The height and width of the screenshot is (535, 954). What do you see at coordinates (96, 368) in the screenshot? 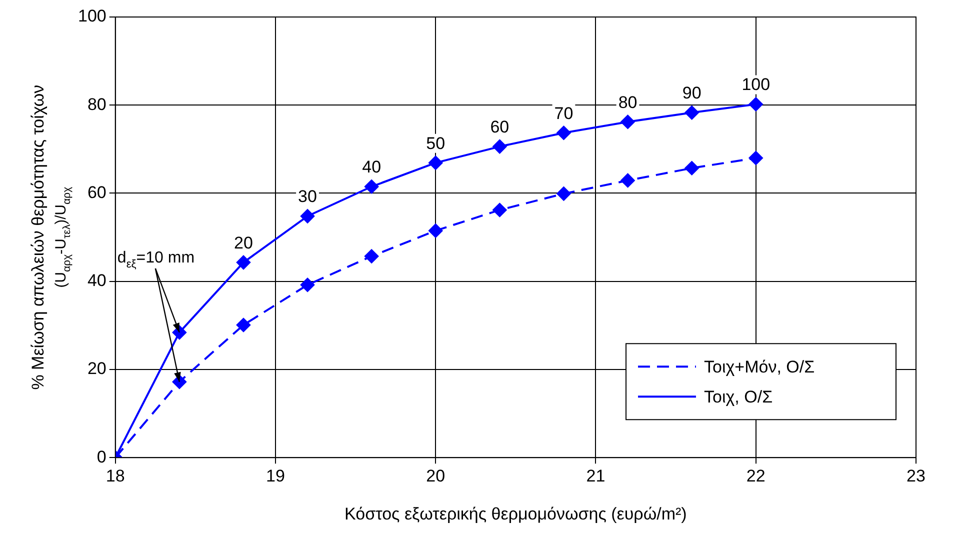
I see `y-tick-label: 20` at bounding box center [96, 368].